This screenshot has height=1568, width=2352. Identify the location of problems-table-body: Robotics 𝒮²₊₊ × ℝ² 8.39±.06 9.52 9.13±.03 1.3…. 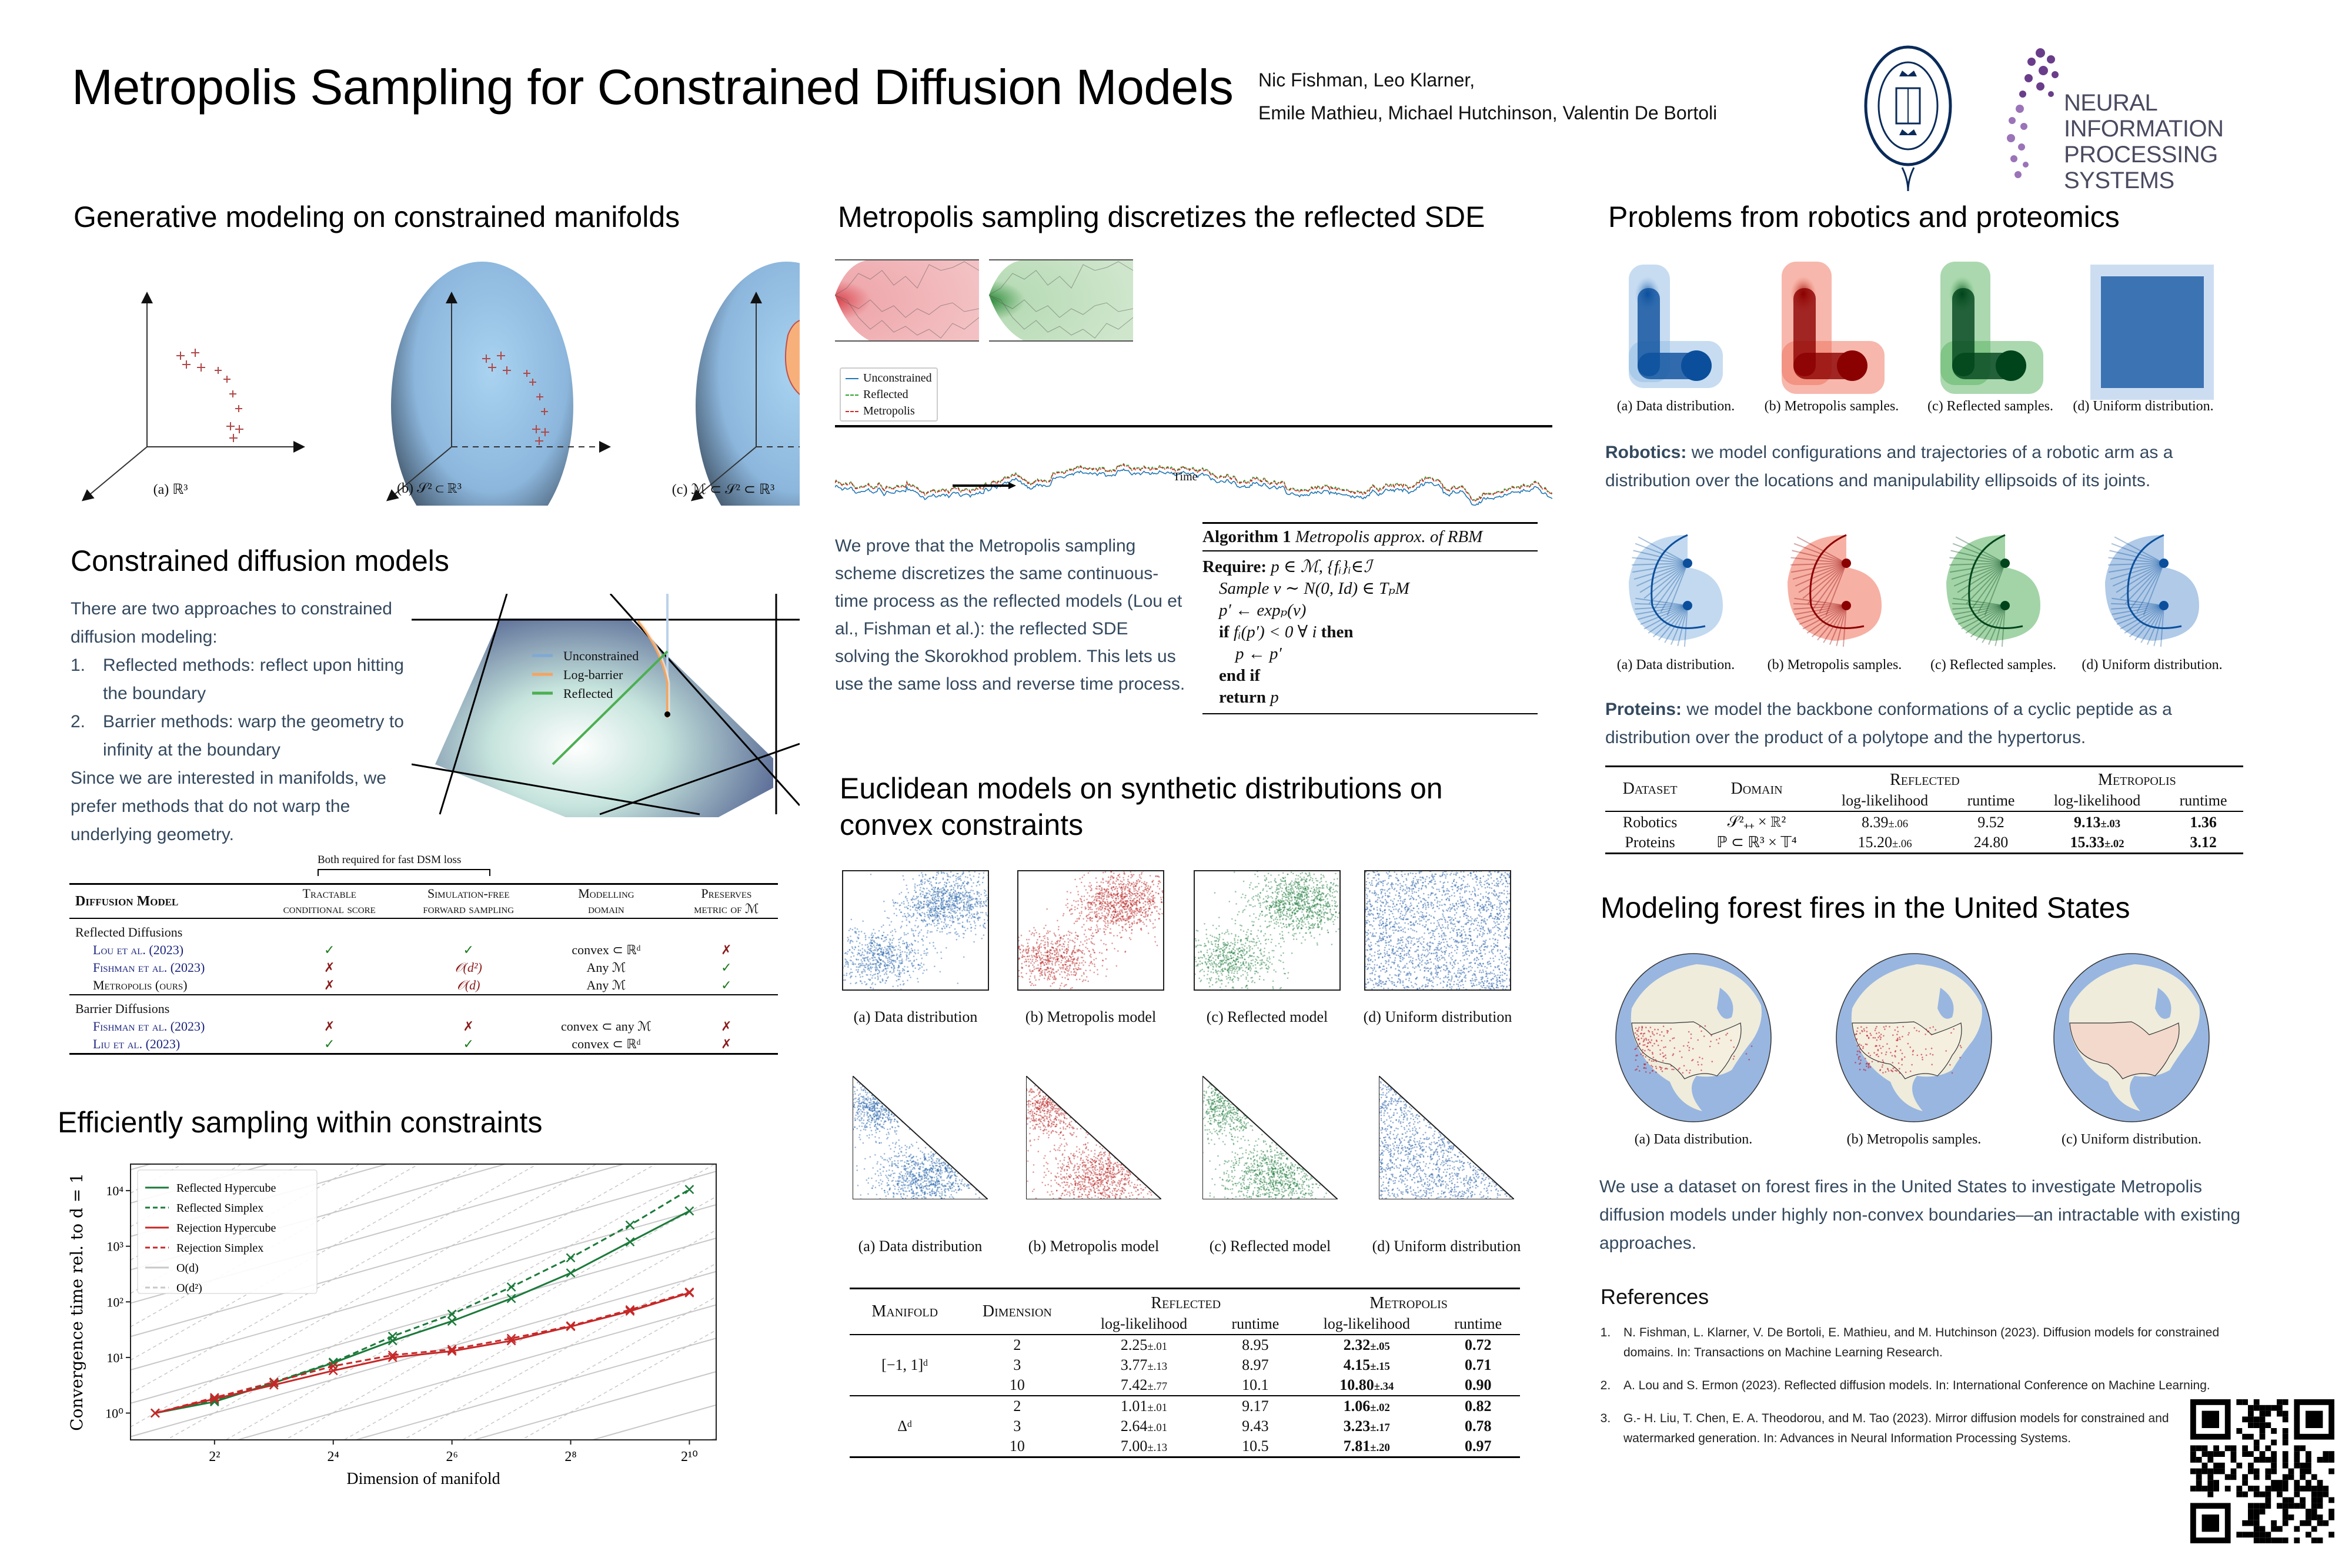
(1924, 832).